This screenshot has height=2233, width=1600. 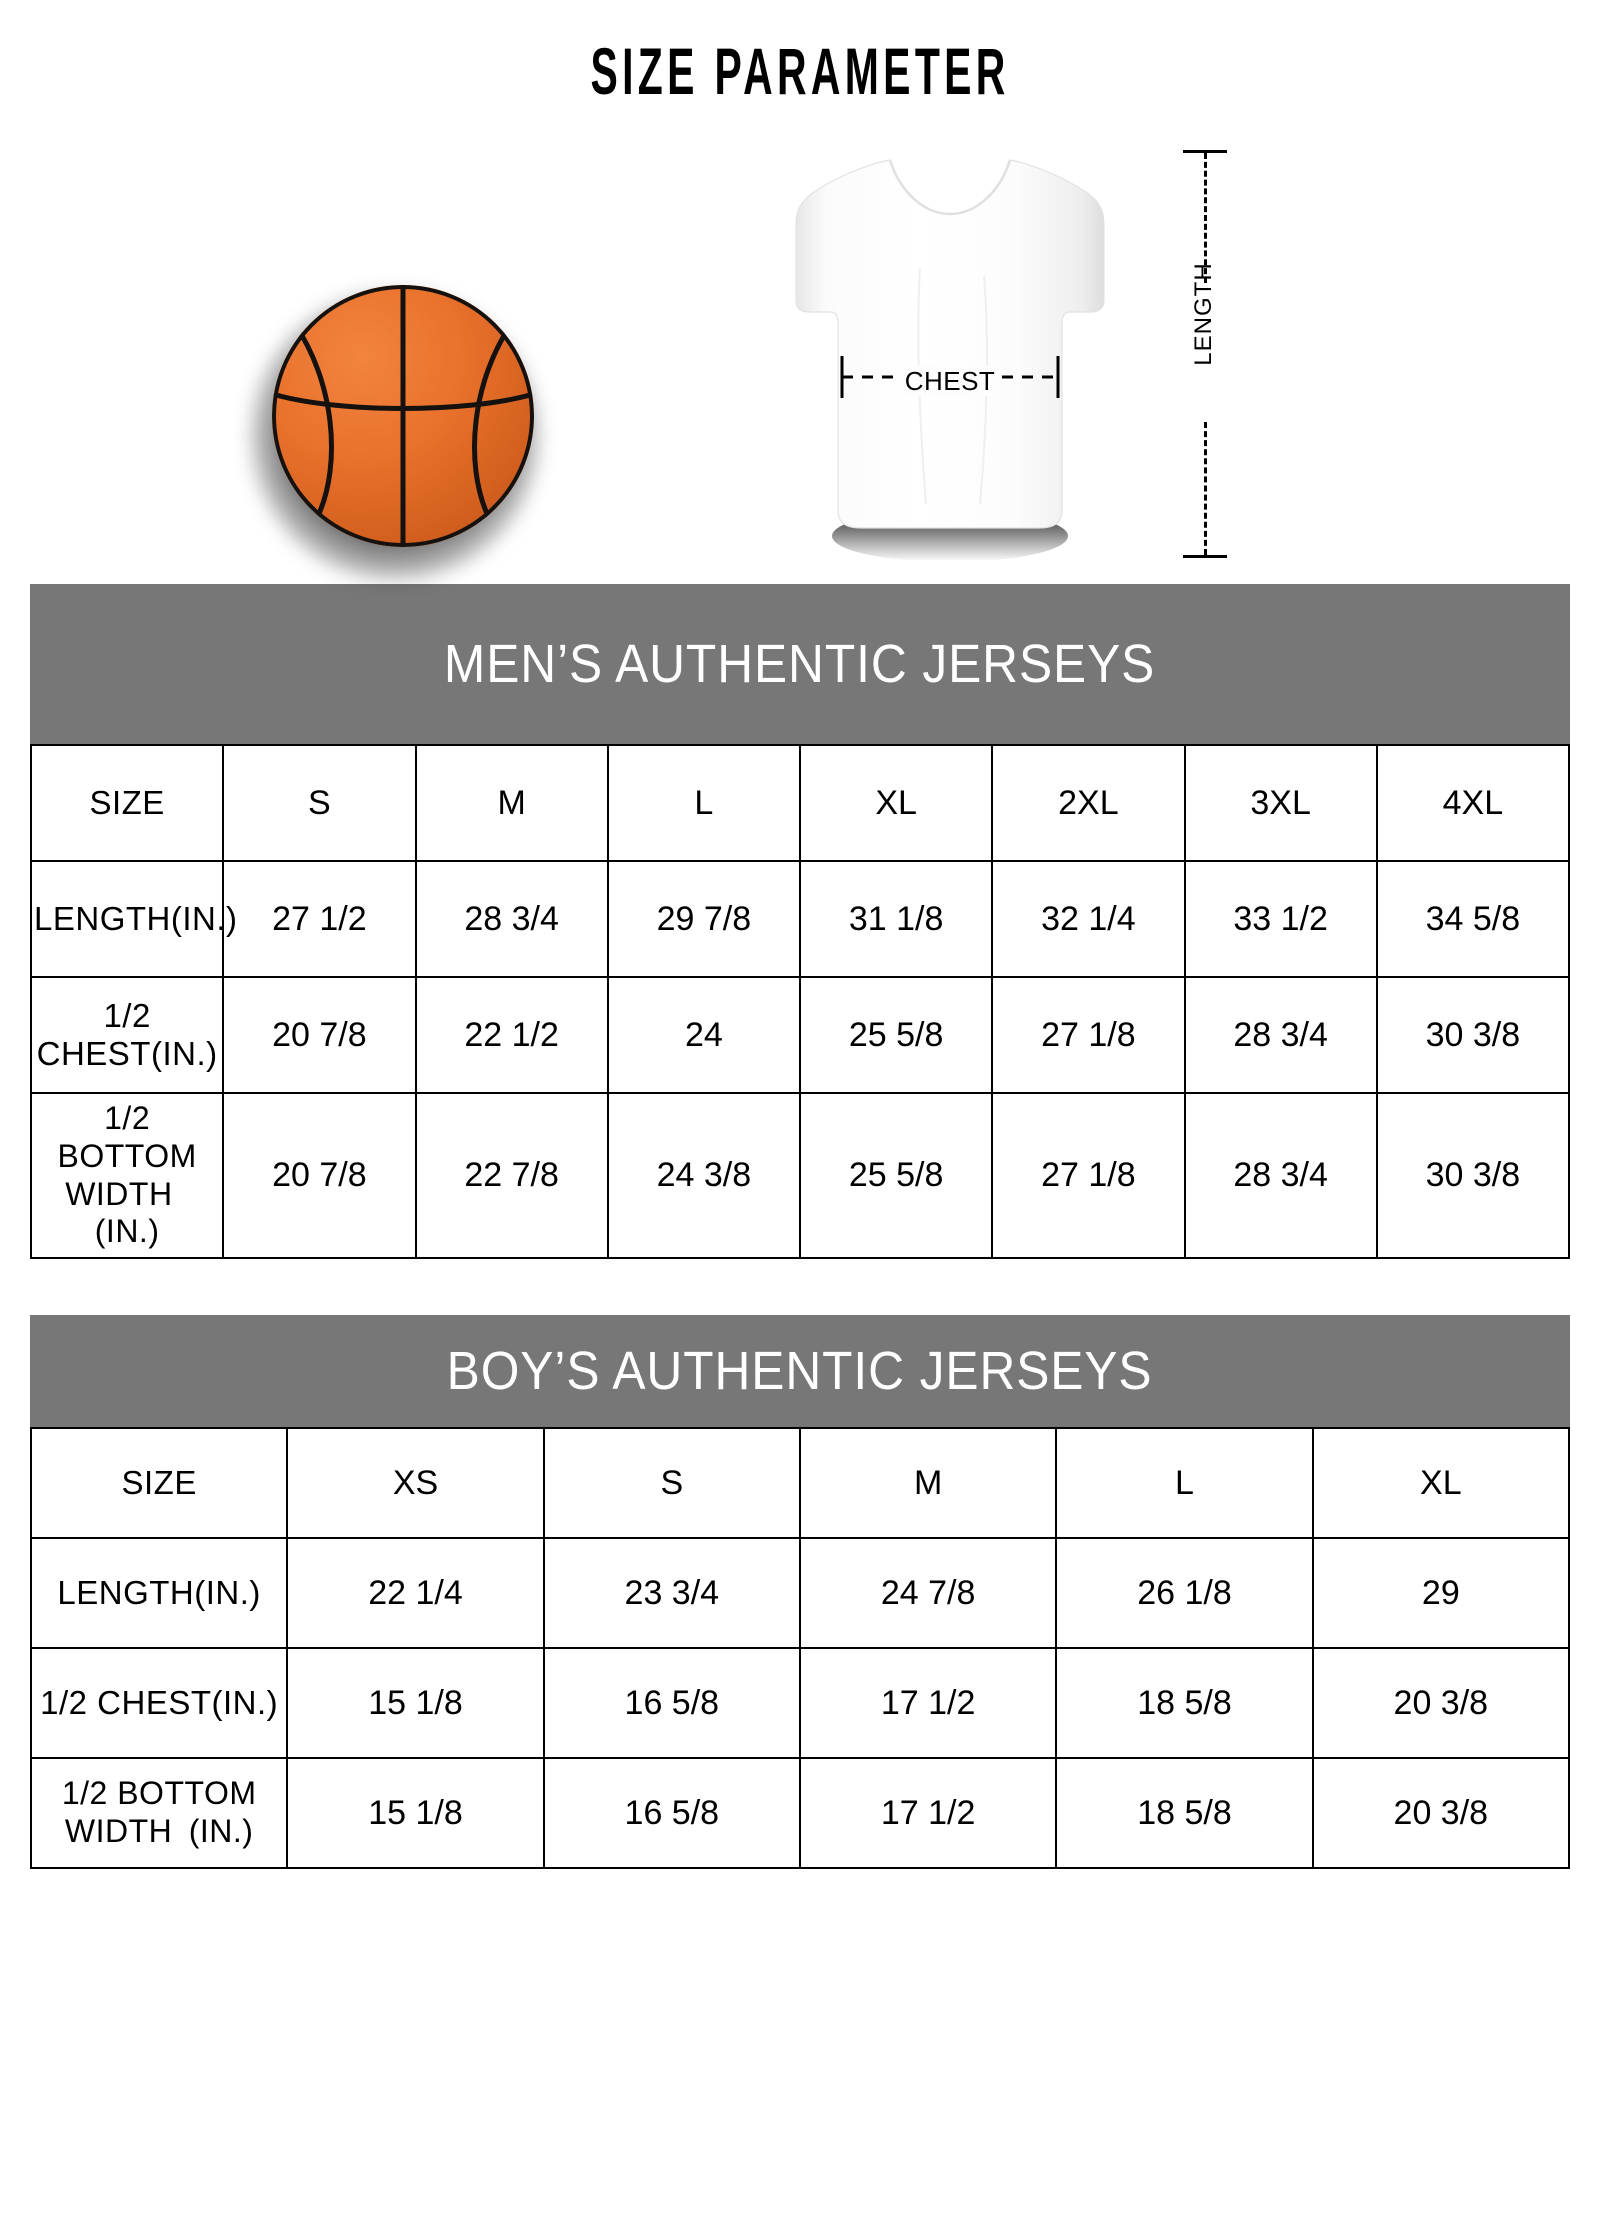 I want to click on mens-chest-4xl: 30 3/8, so click(x=1473, y=1035).